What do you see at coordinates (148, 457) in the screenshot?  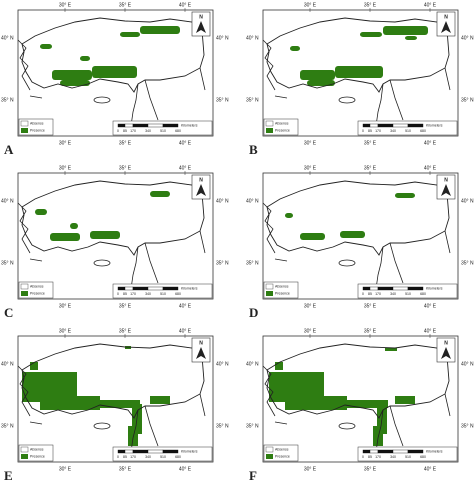 I see `scale-tick: 340` at bounding box center [148, 457].